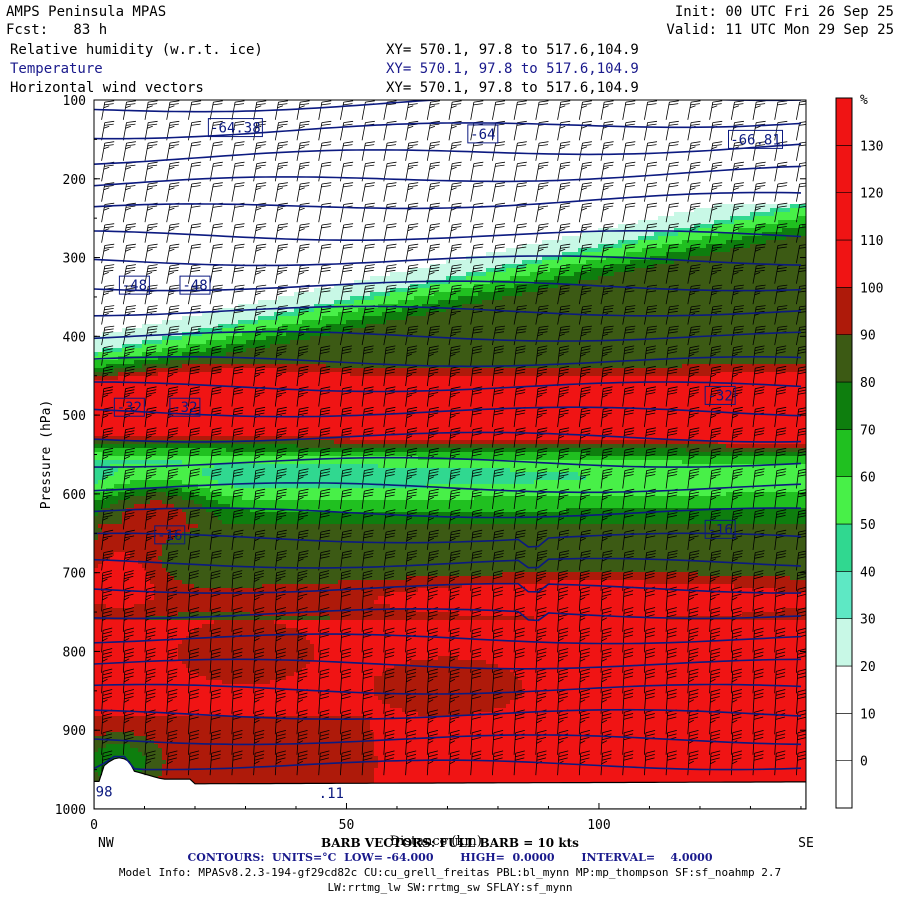  Describe the element at coordinates (46, 455) in the screenshot. I see `y-axis-title: Pressure (hPa)` at that location.